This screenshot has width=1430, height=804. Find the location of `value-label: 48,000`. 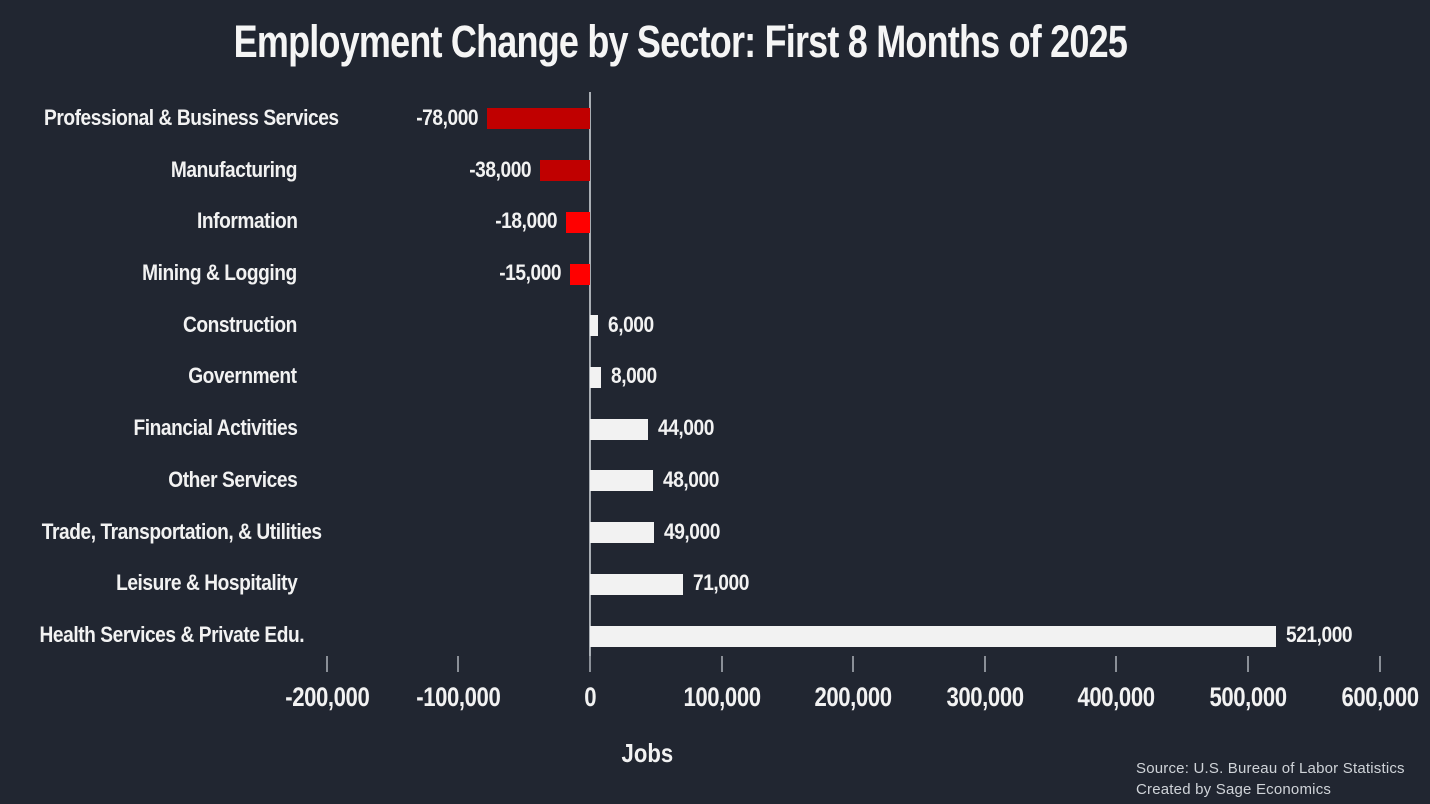

value-label: 48,000 is located at coordinates (695, 480).